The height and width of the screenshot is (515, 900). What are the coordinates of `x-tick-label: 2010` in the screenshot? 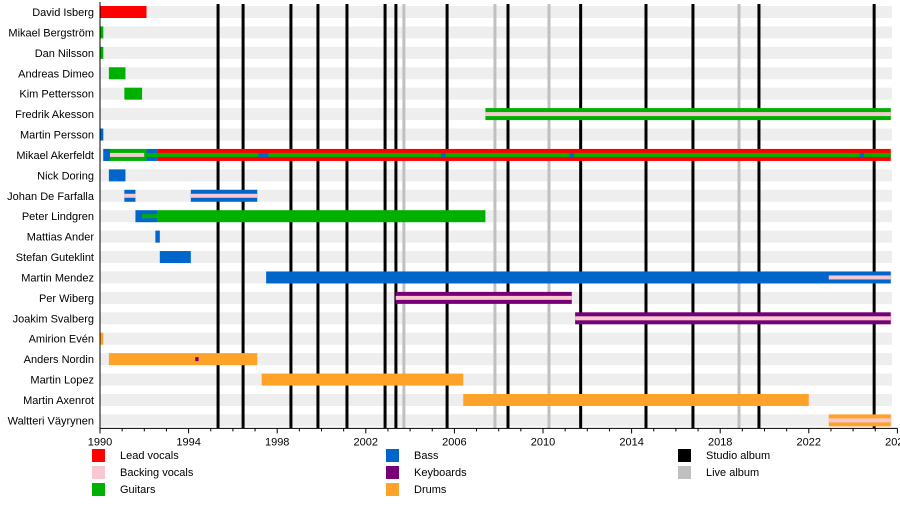 It's located at (543, 442).